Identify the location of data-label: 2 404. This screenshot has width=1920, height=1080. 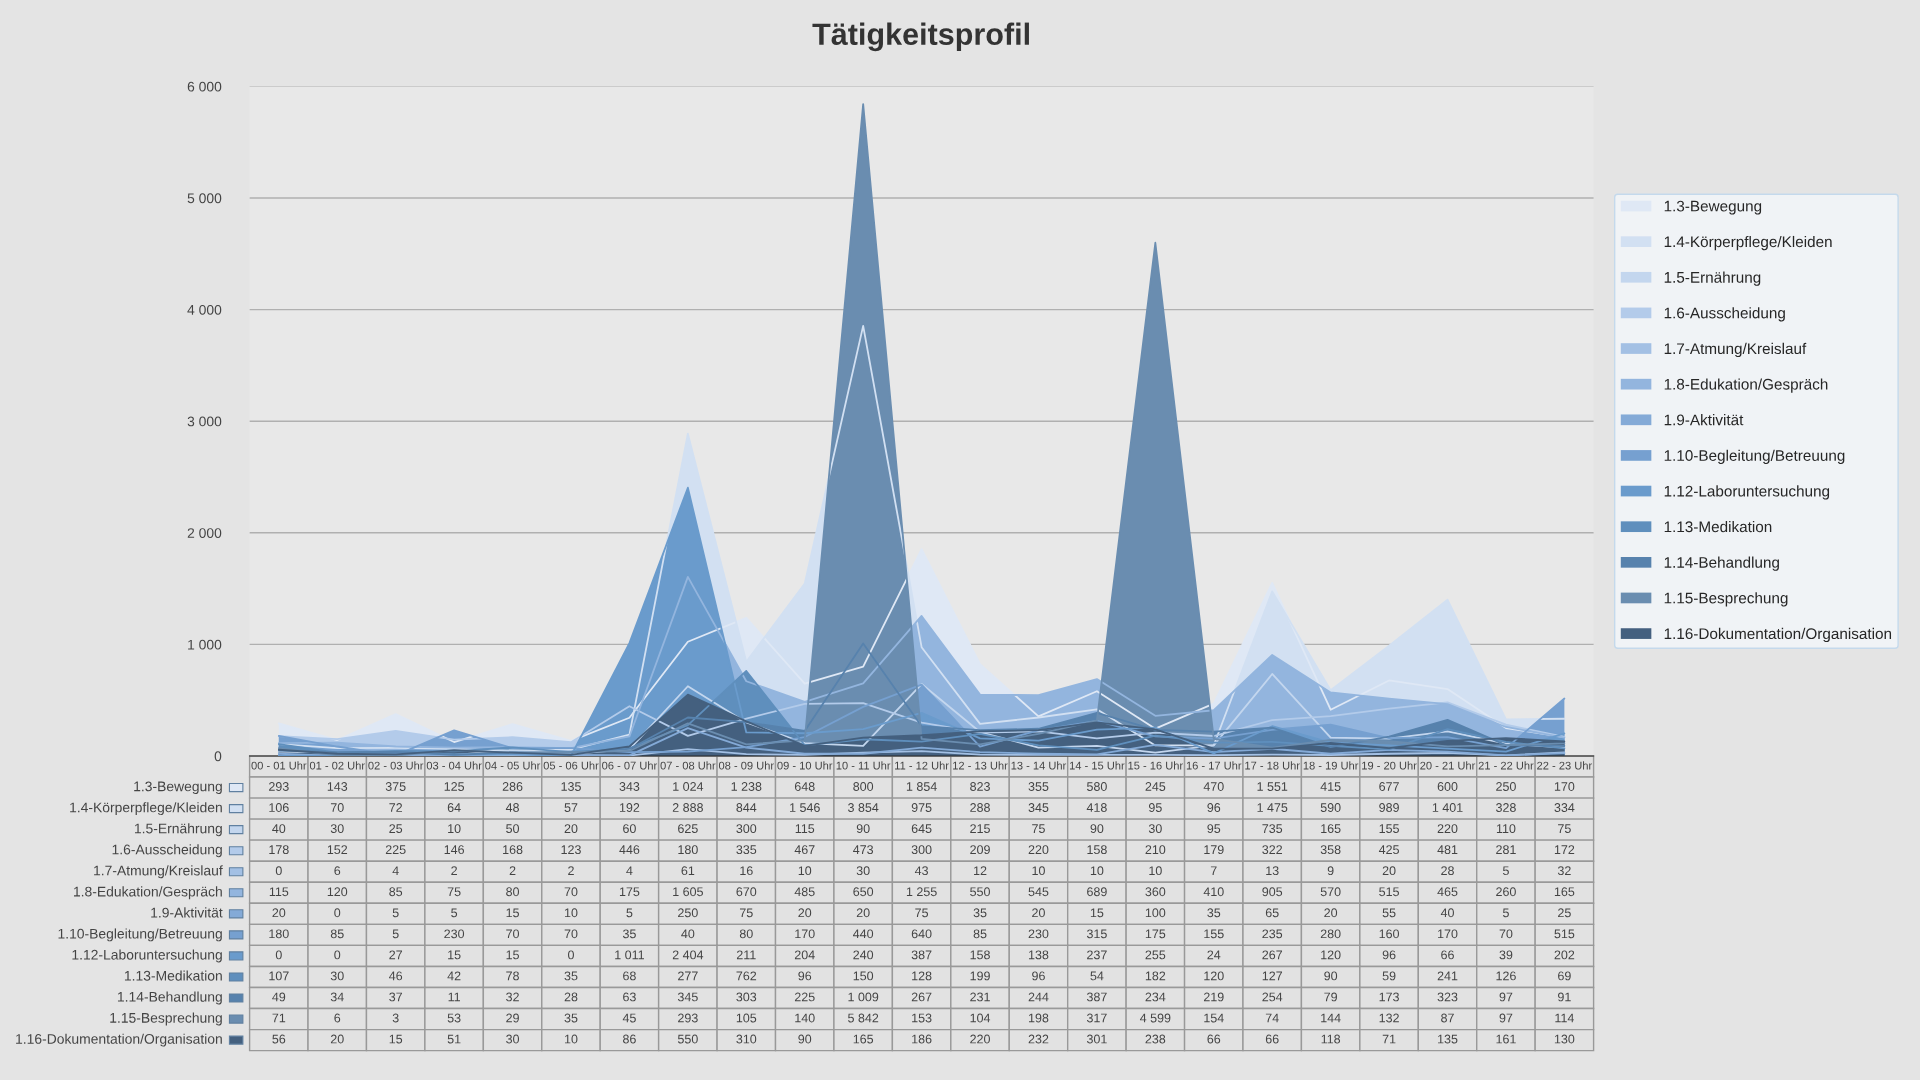
(688, 955).